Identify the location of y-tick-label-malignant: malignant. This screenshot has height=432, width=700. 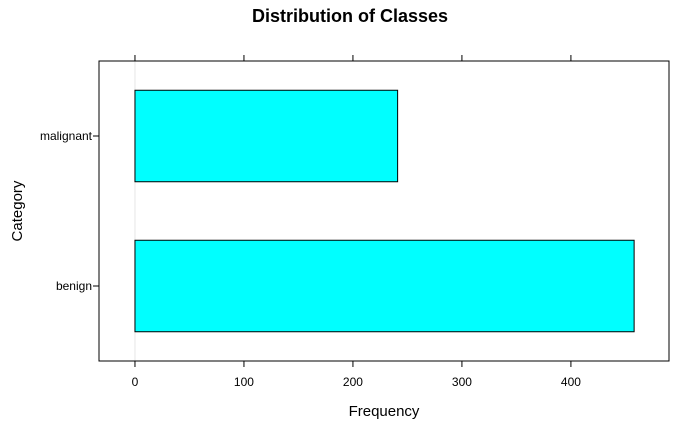
(66, 136).